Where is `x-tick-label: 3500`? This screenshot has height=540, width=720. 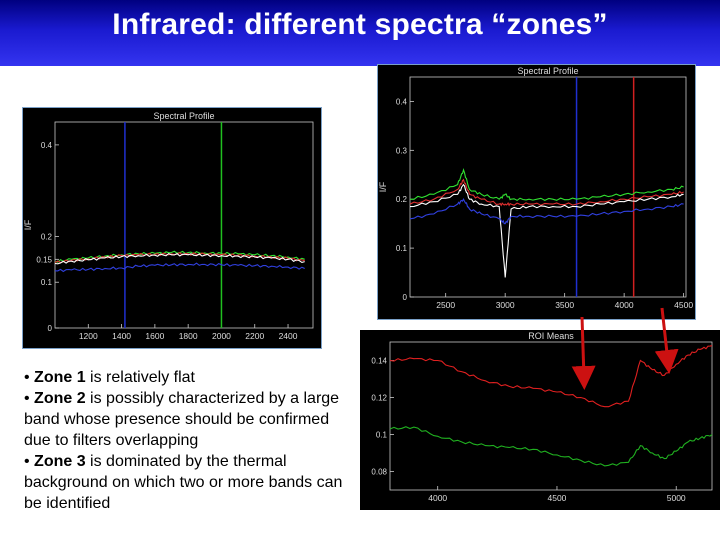
x-tick-label: 3500 is located at coordinates (564, 305).